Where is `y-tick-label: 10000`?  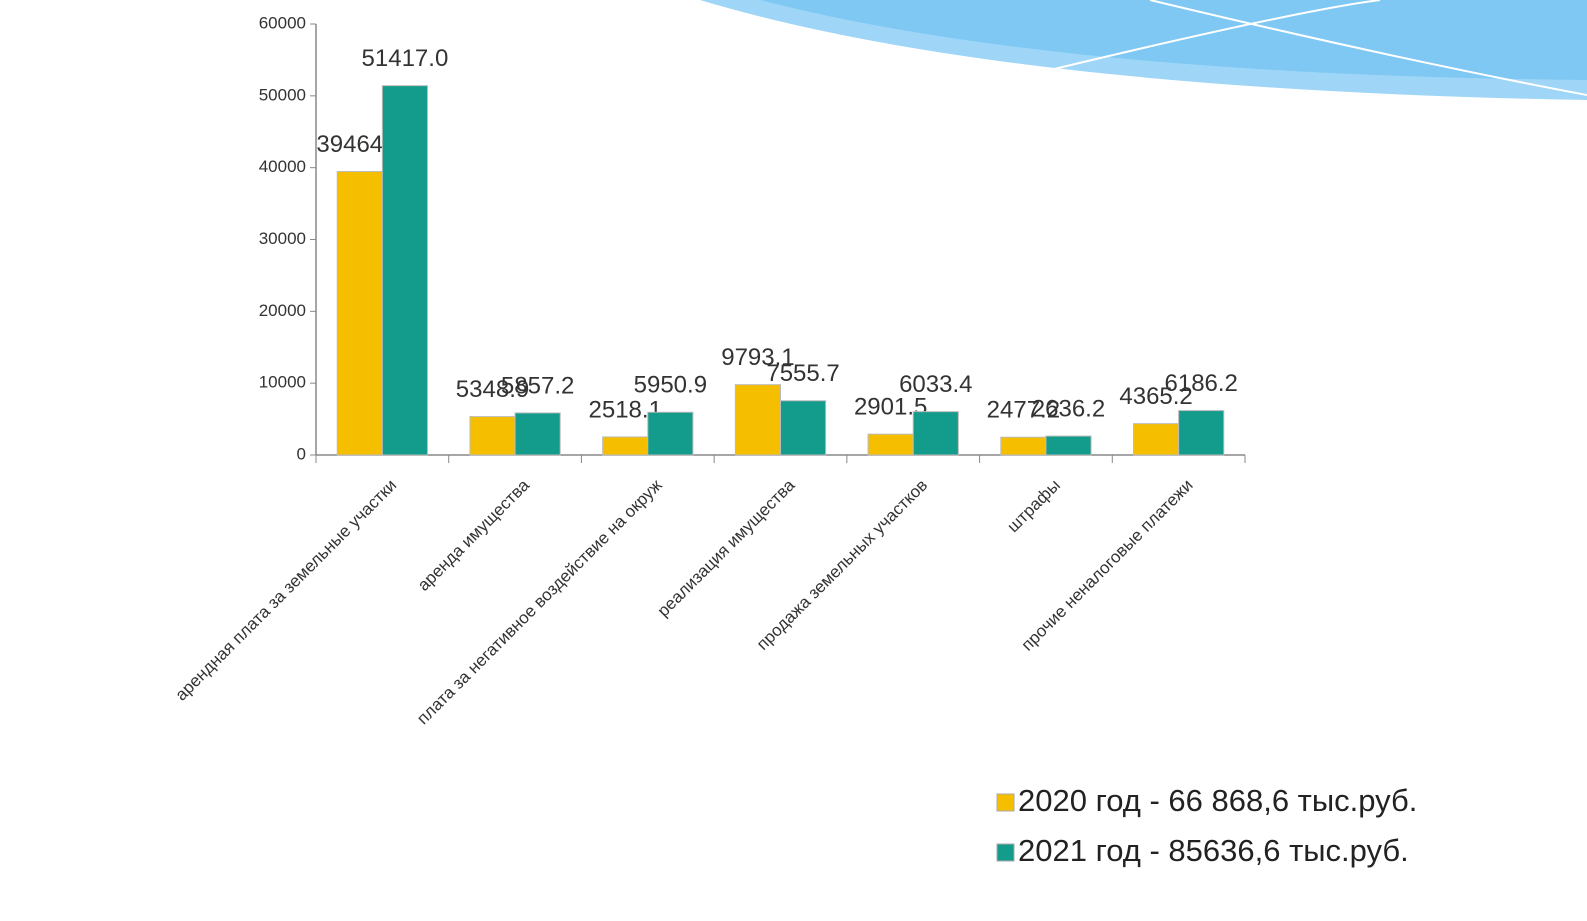 y-tick-label: 10000 is located at coordinates (282, 382).